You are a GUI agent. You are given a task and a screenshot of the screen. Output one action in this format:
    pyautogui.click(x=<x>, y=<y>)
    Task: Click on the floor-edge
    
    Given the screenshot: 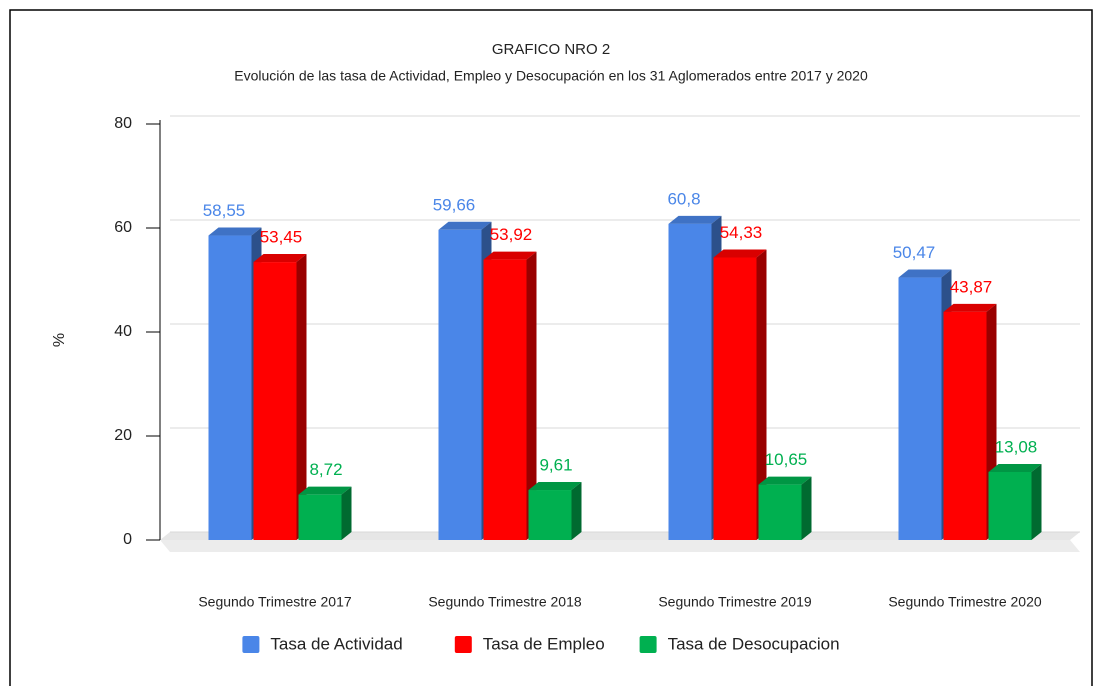 What is the action you would take?
    pyautogui.click(x=620, y=546)
    